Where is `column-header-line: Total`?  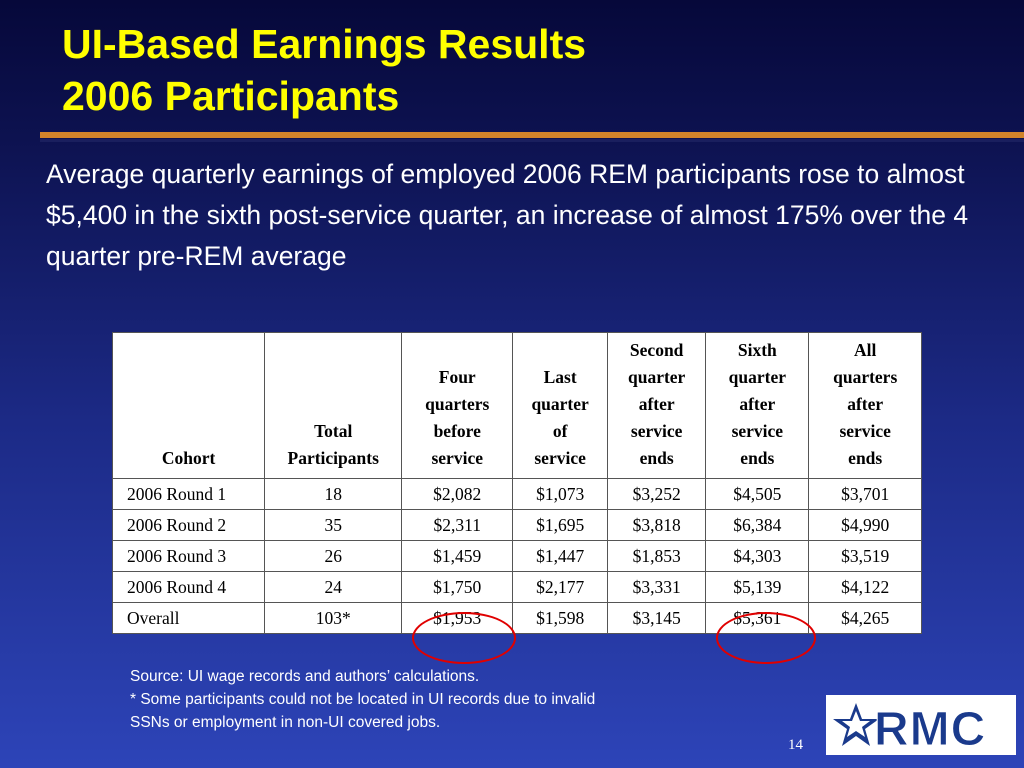
column-header-line: Total is located at coordinates (333, 431).